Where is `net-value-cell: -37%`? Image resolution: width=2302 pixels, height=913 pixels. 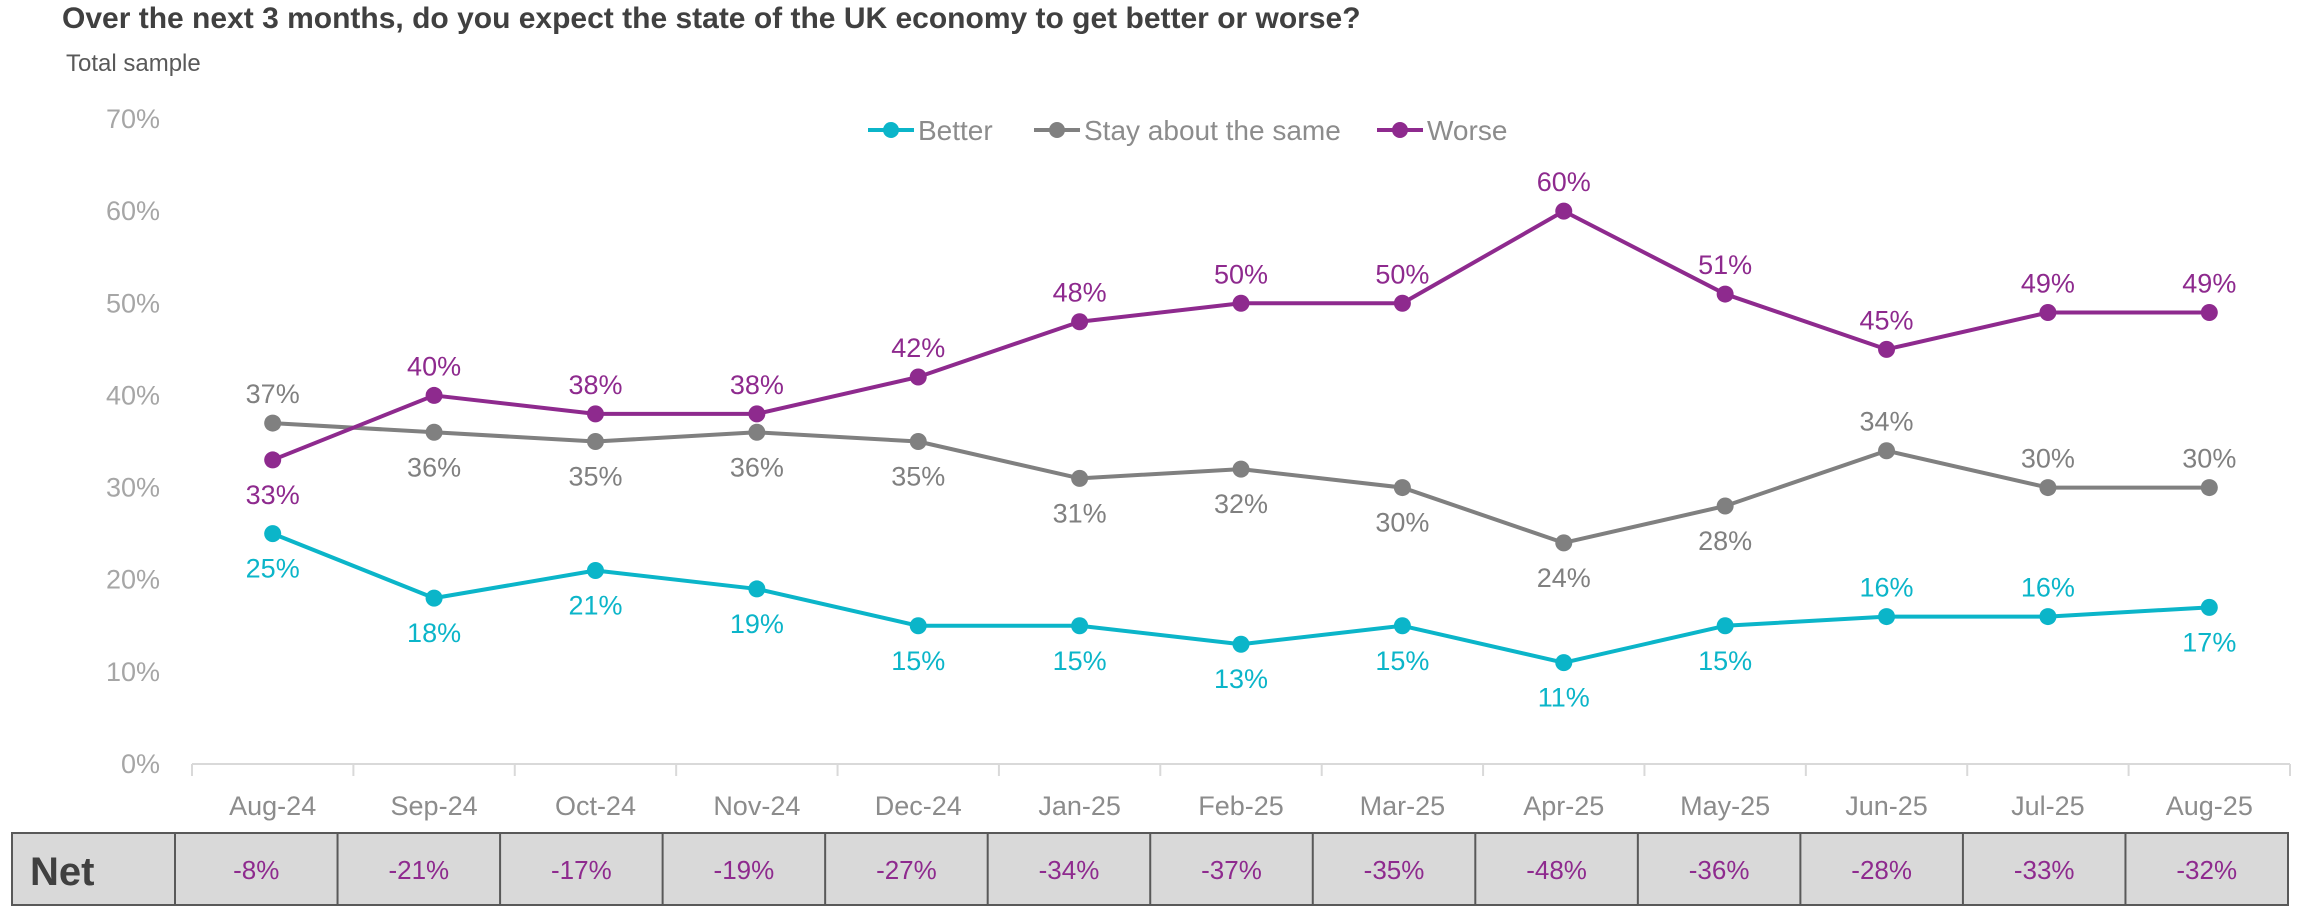 net-value-cell: -37% is located at coordinates (1231, 870).